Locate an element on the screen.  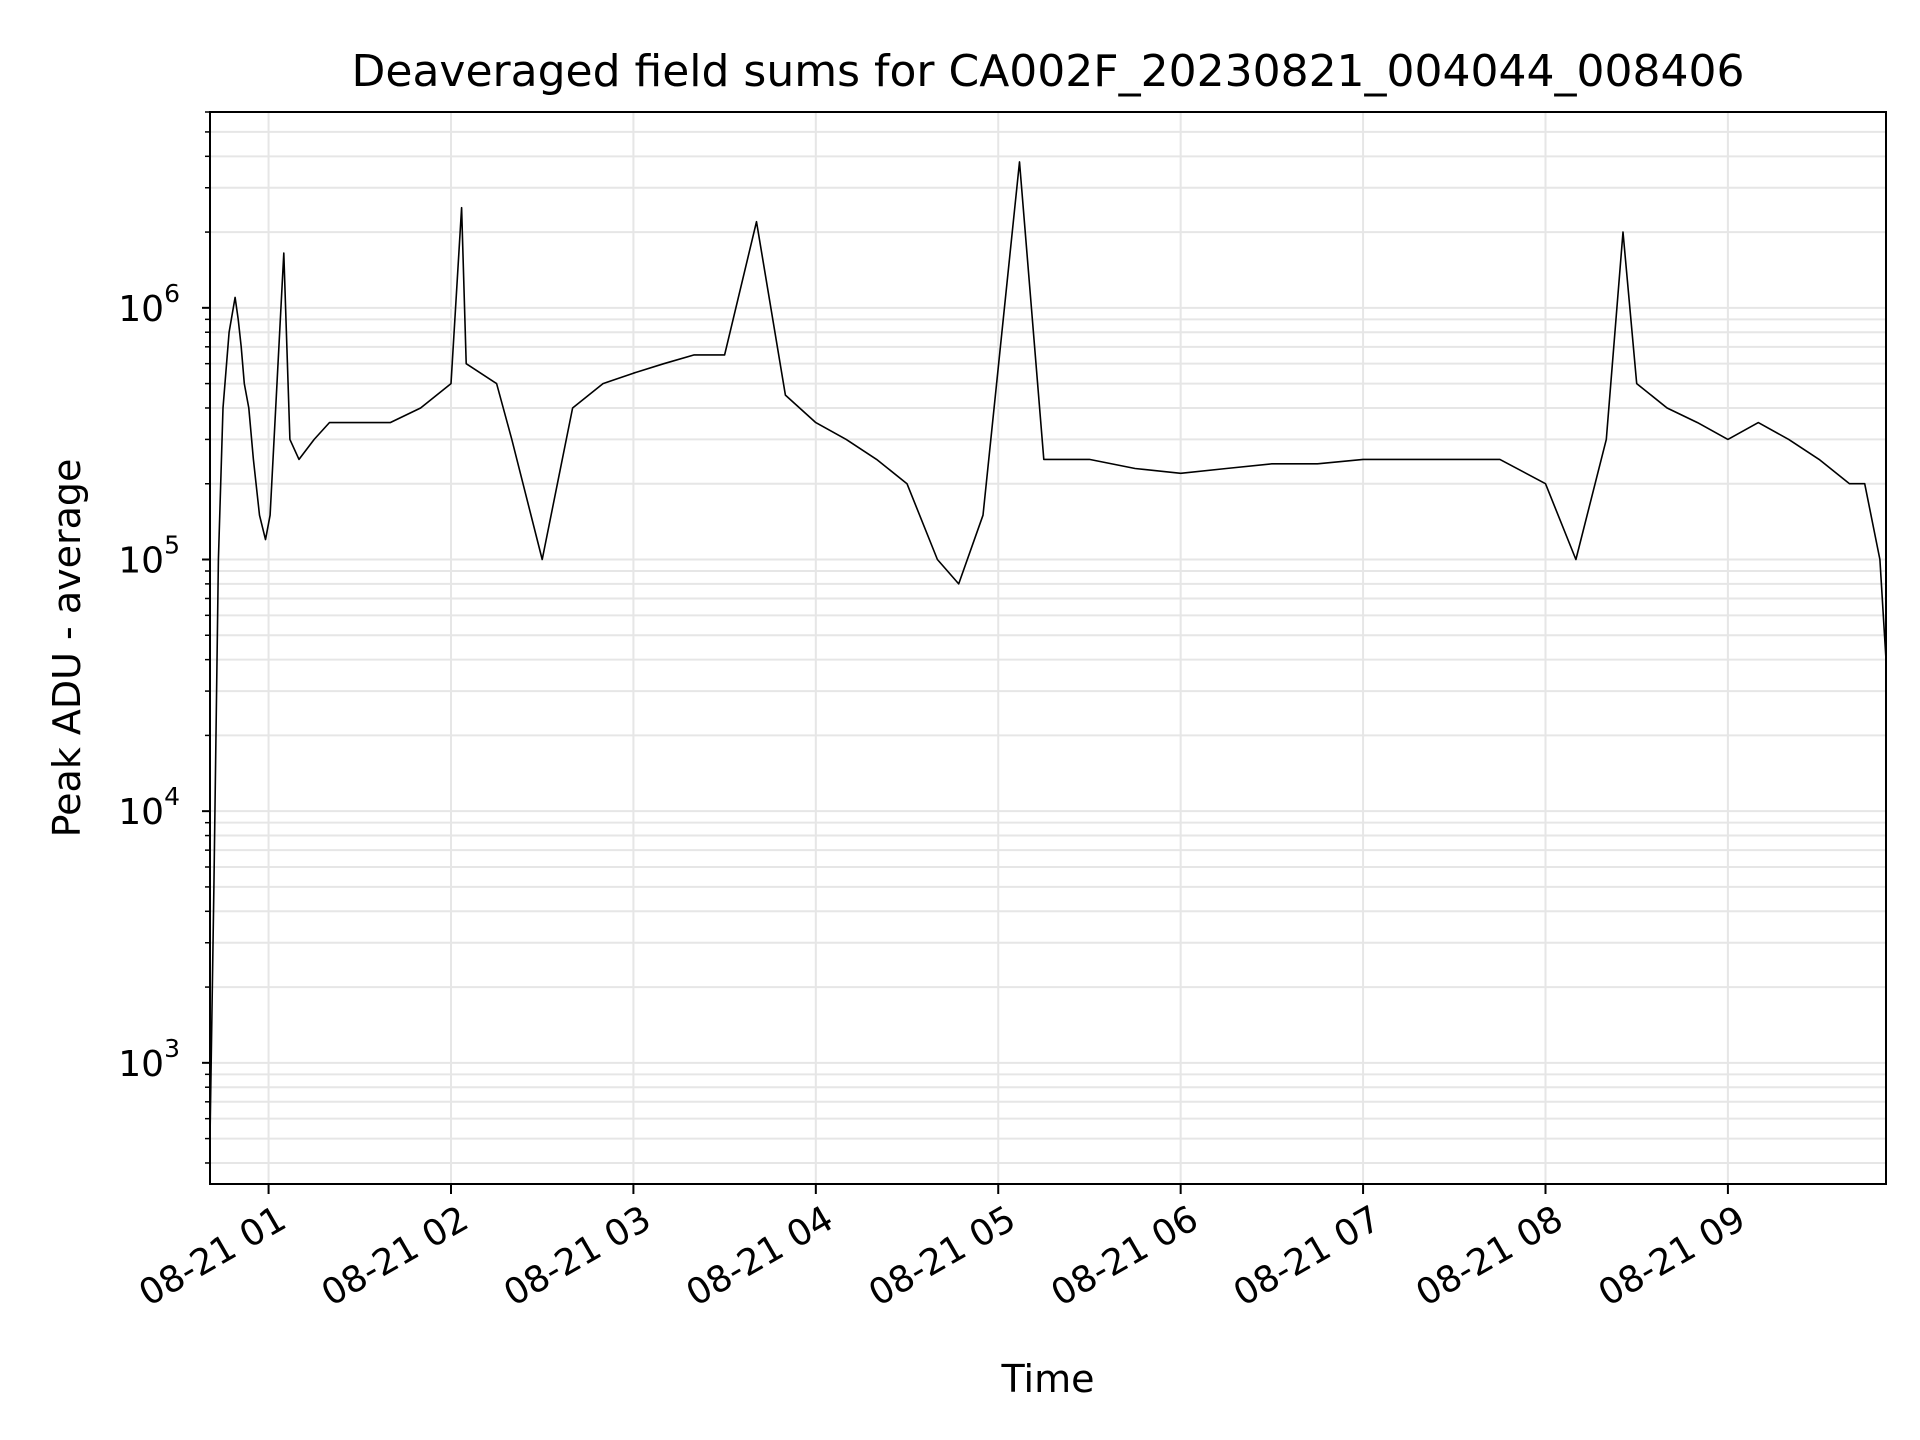
y-tick-label: 10³ is located at coordinates (149, 1059).